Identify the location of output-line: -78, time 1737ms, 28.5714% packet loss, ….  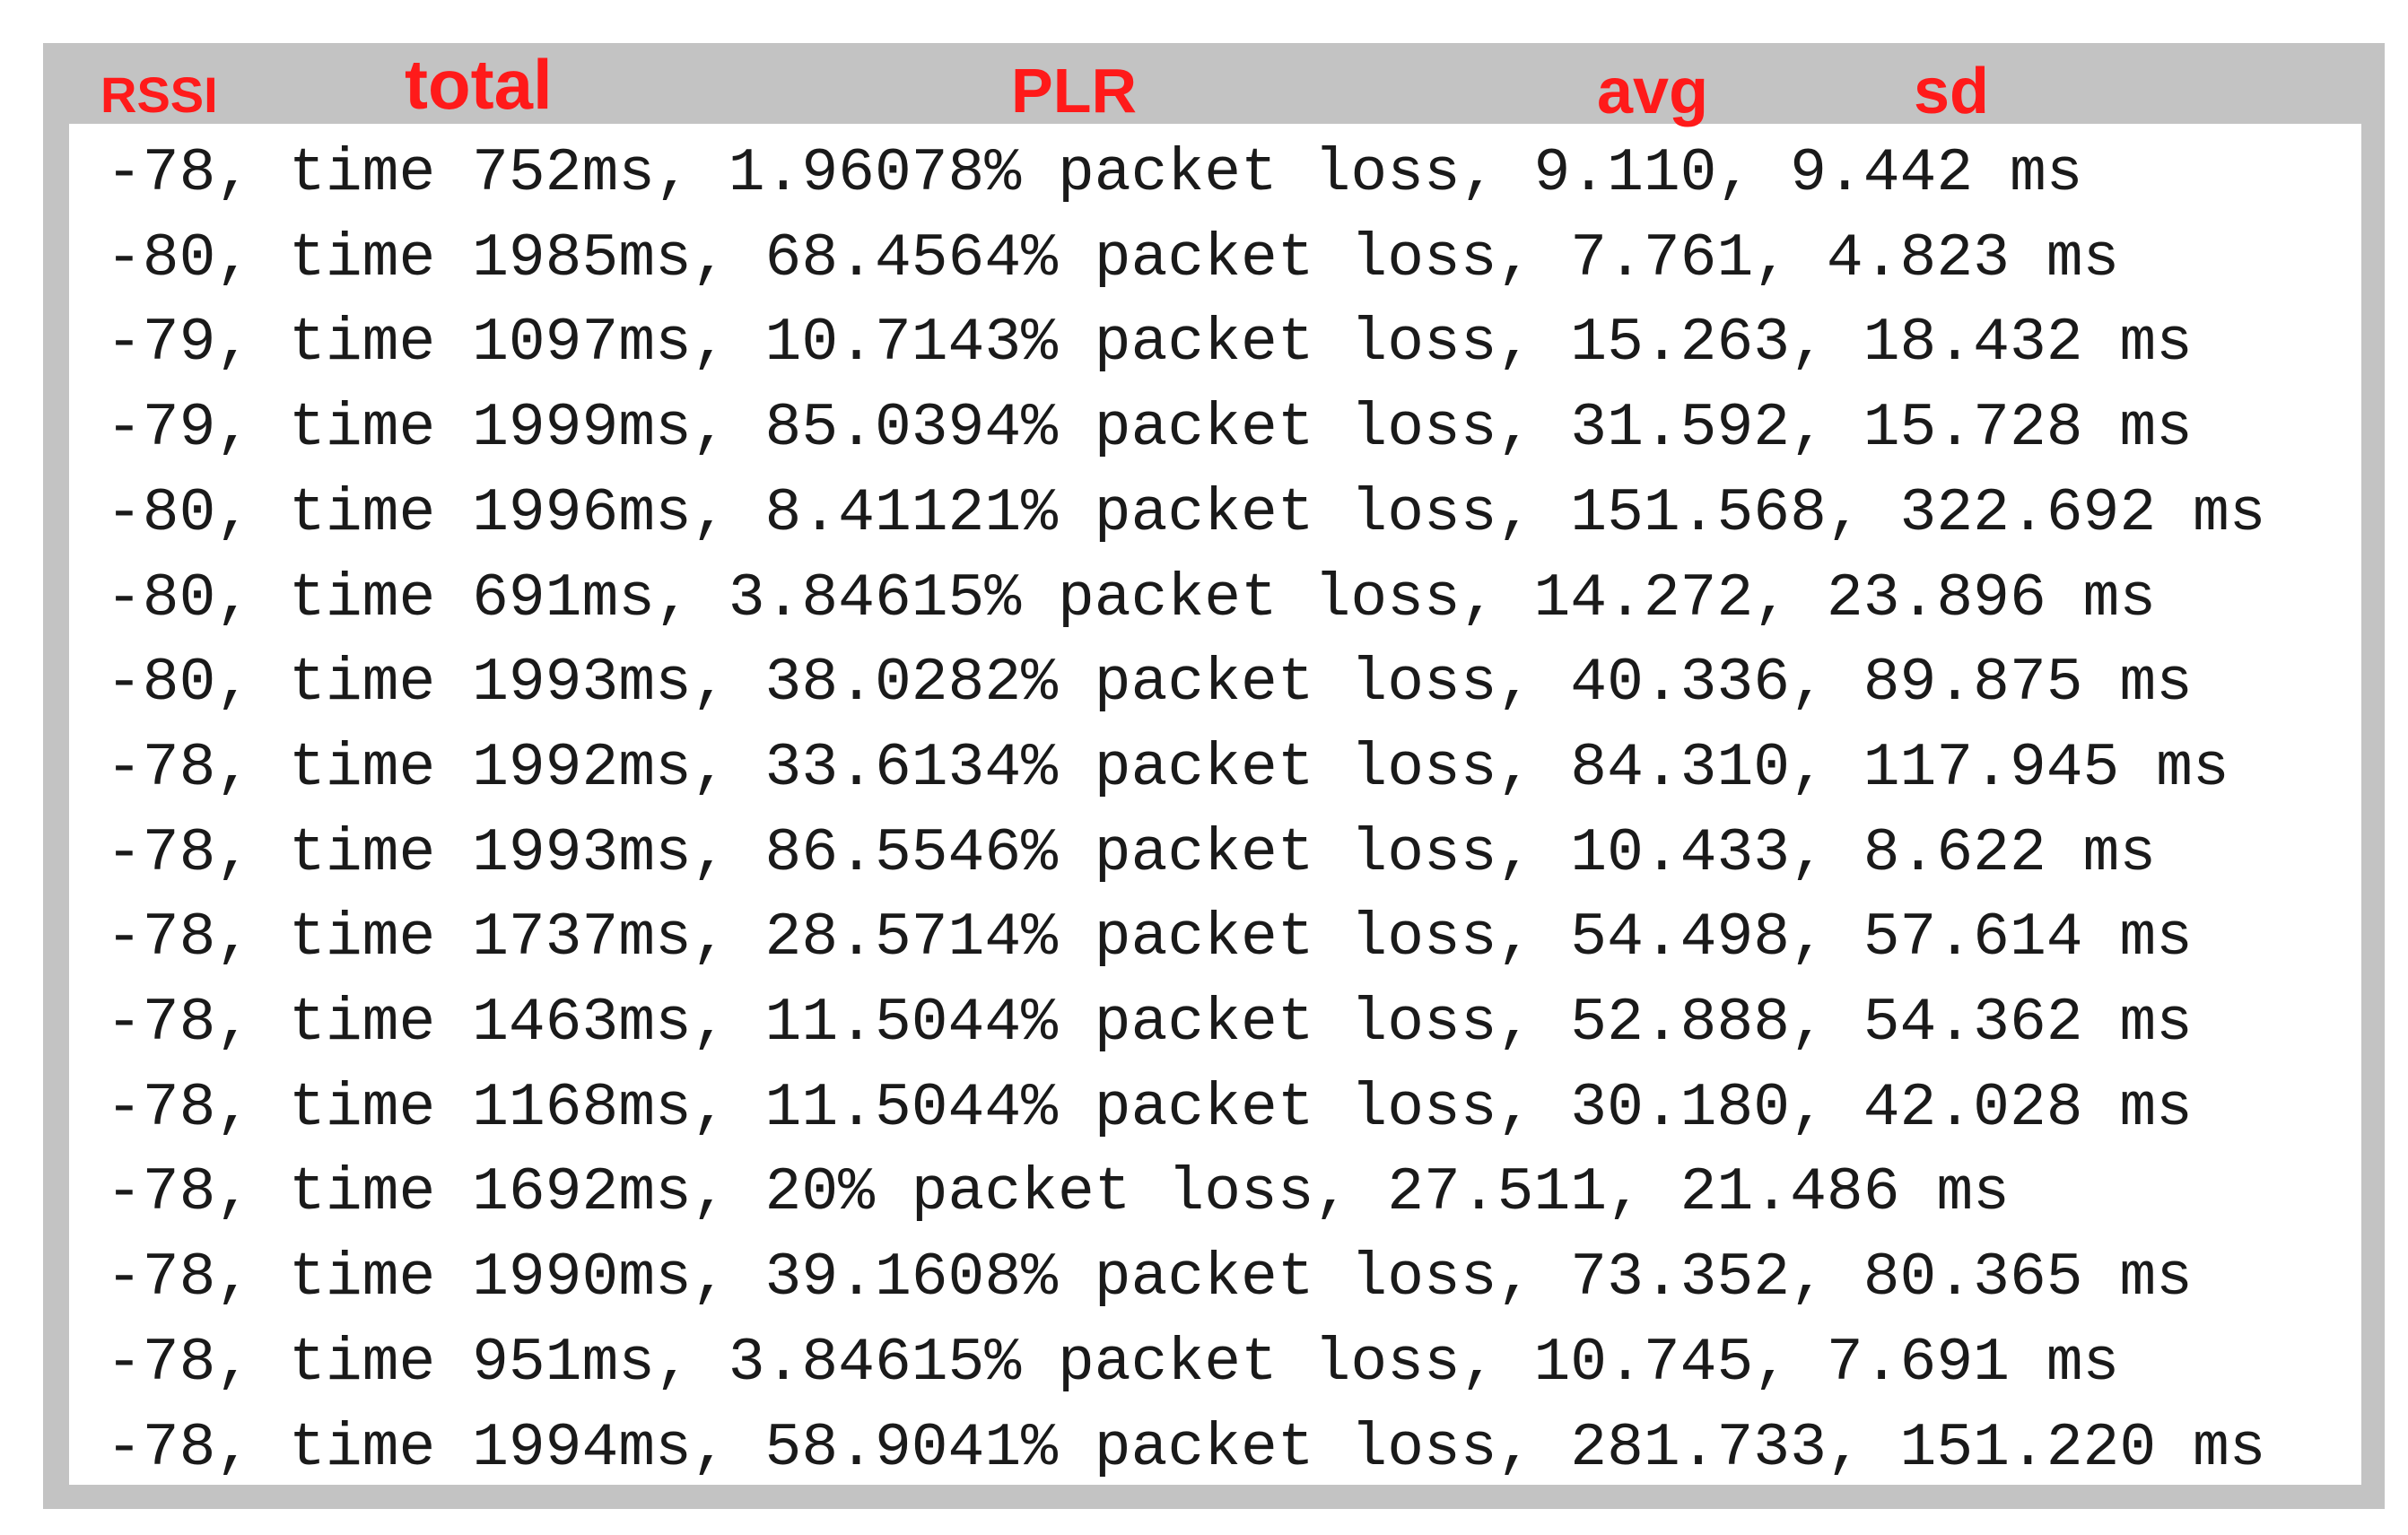
(1149, 938).